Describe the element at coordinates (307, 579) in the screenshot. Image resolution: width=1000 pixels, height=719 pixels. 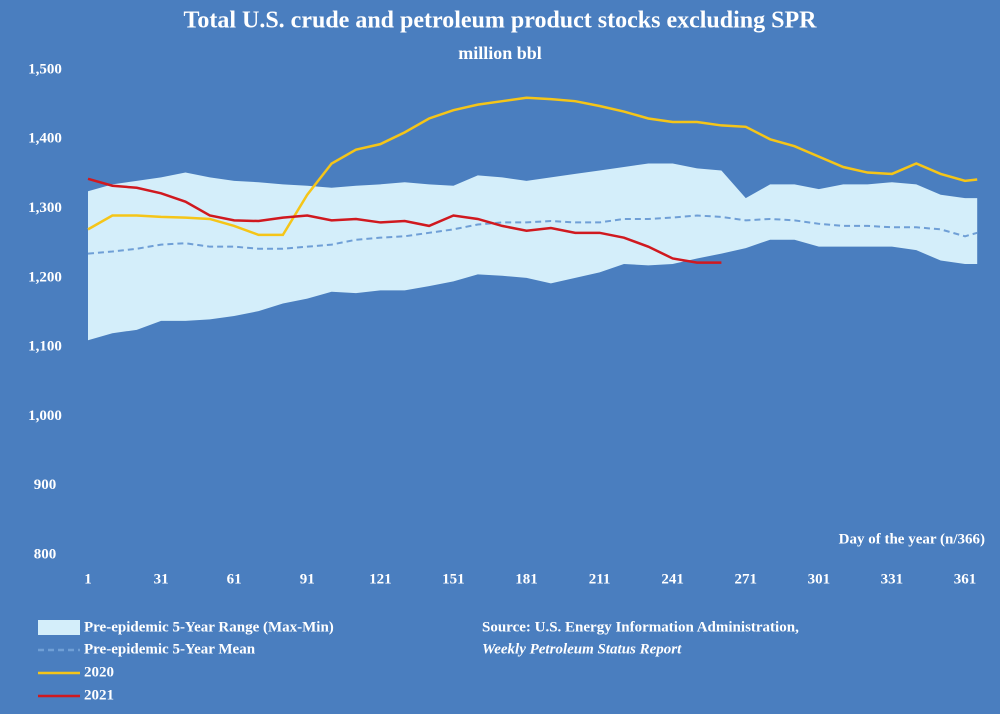
I see `x-tick-label: 91` at that location.